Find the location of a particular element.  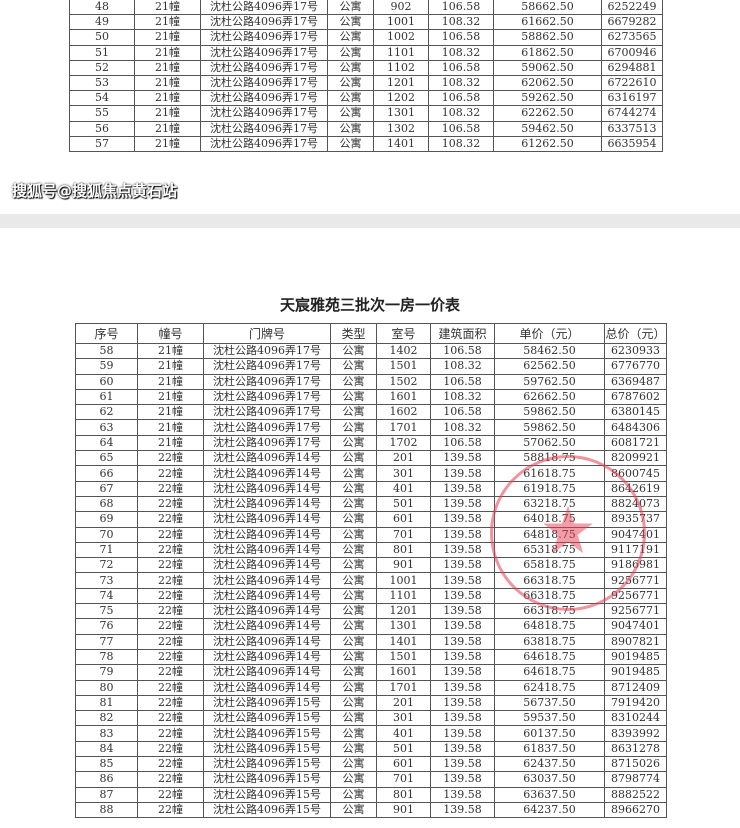

cell-unit-price: 62562.50 is located at coordinates (549, 366).